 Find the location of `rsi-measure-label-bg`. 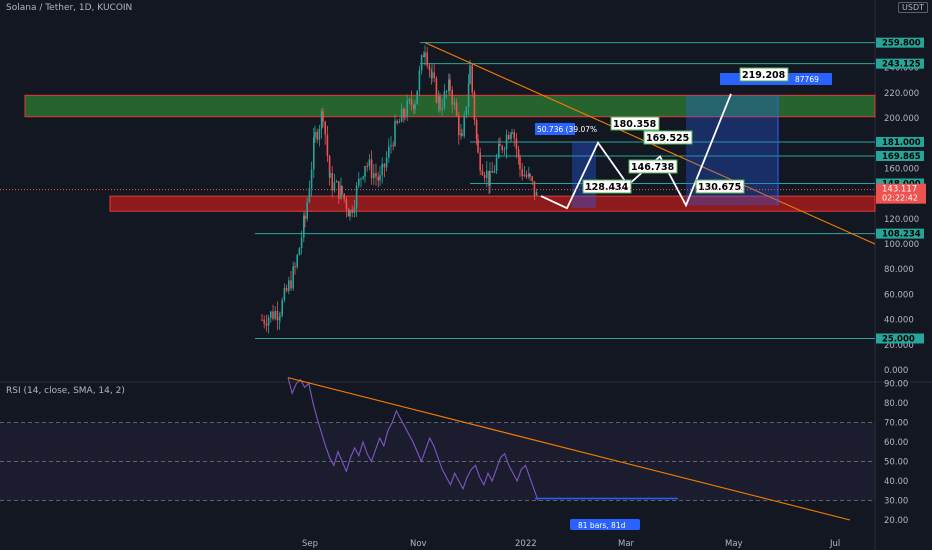

rsi-measure-label-bg is located at coordinates (605, 524).